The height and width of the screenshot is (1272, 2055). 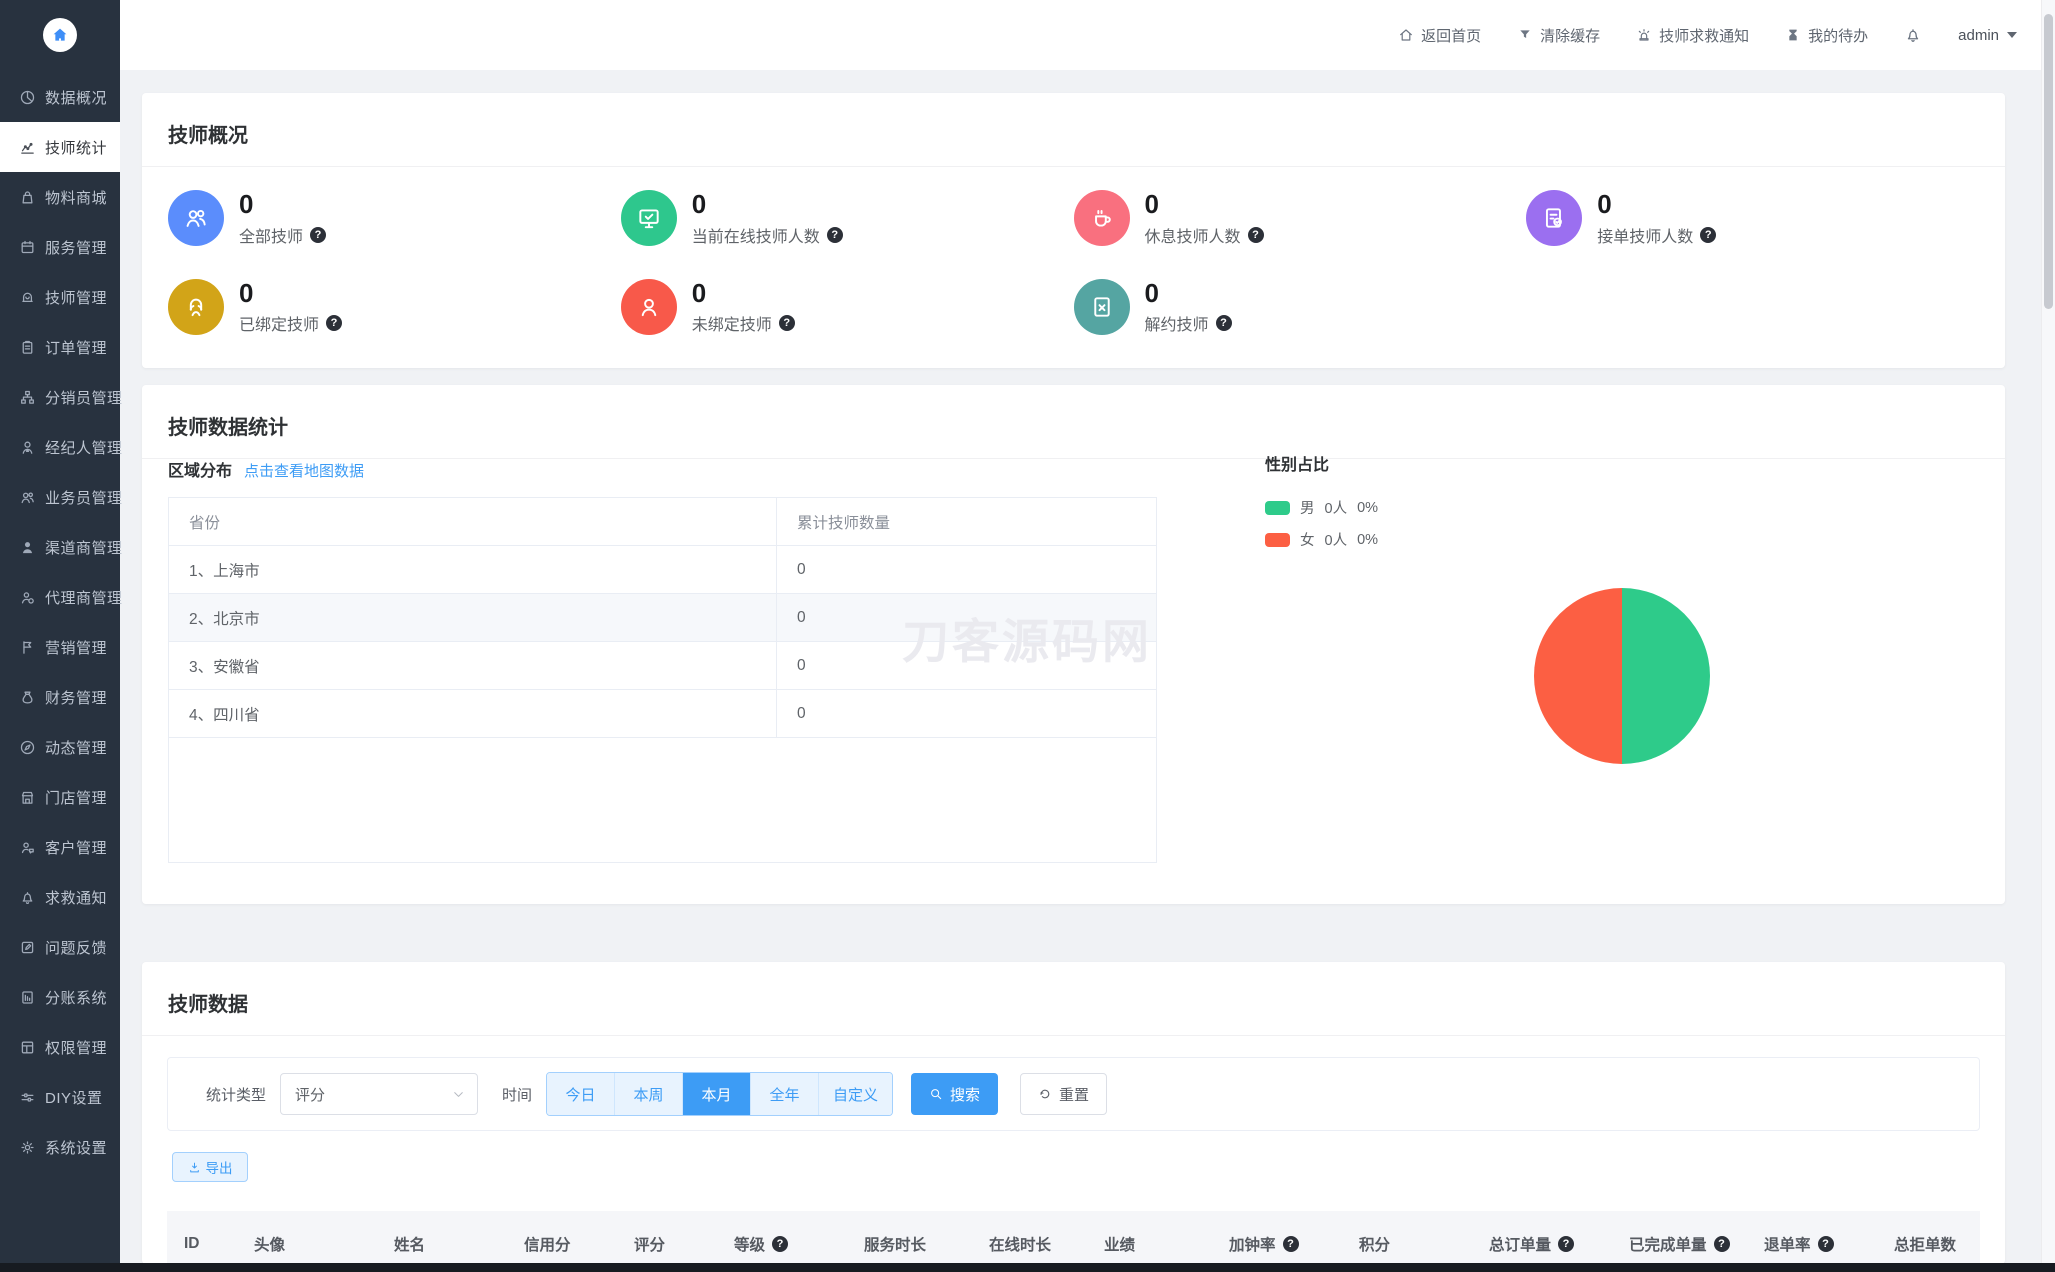 What do you see at coordinates (1558, 35) in the screenshot?
I see `clear-cache-link: 清除缓存` at bounding box center [1558, 35].